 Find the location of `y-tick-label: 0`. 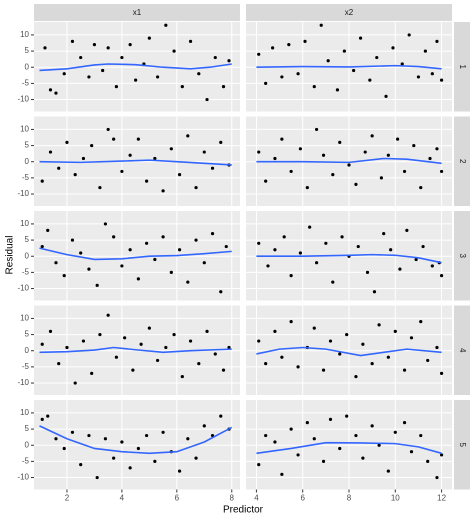

y-tick-label: 0 is located at coordinates (27, 66).